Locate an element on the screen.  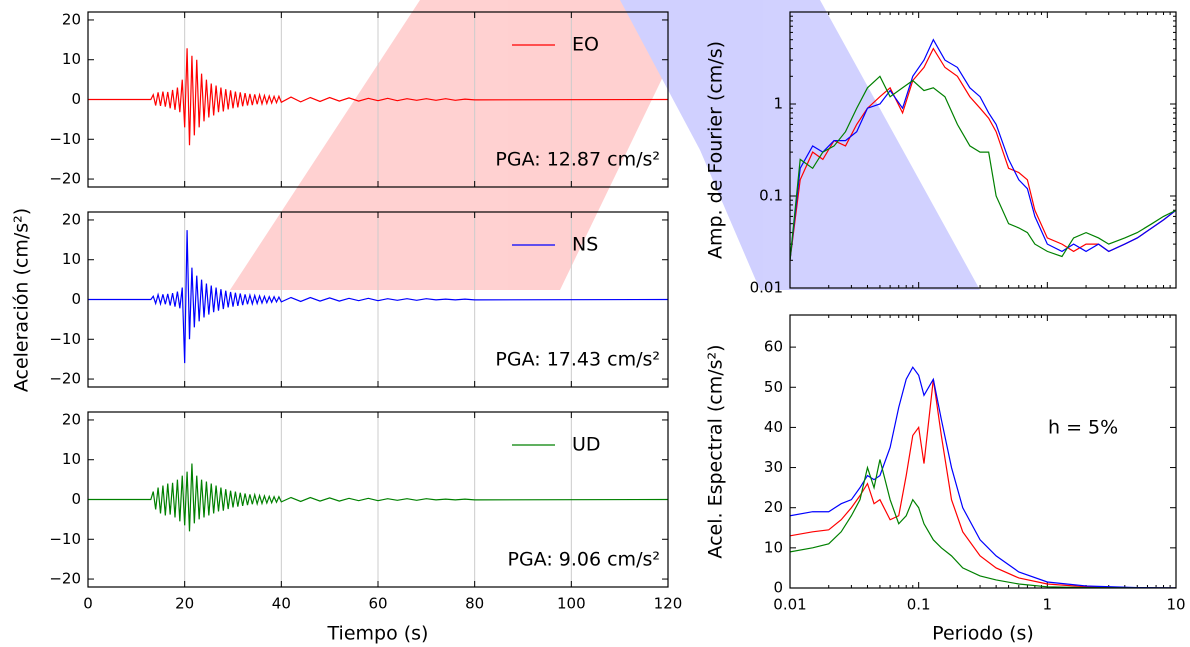
x-axis-label: Periodo (s) is located at coordinates (983, 634).